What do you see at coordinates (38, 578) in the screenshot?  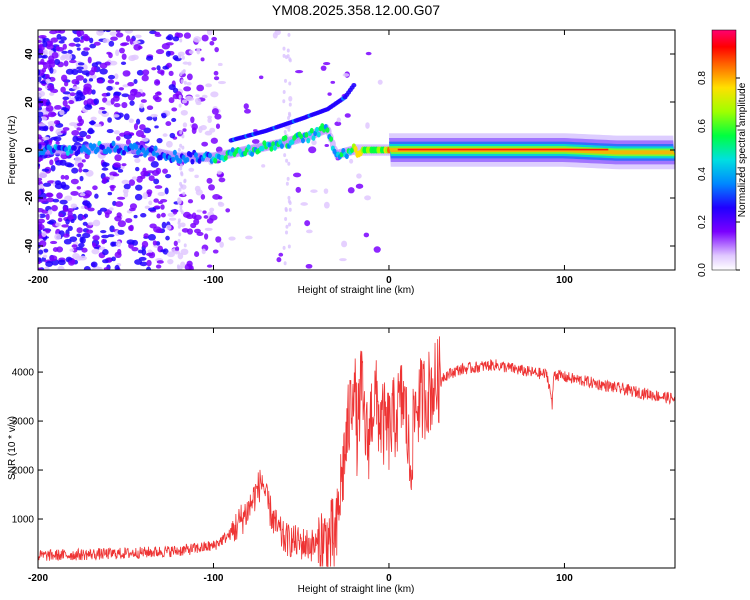 I see `x-tick-label: -200` at bounding box center [38, 578].